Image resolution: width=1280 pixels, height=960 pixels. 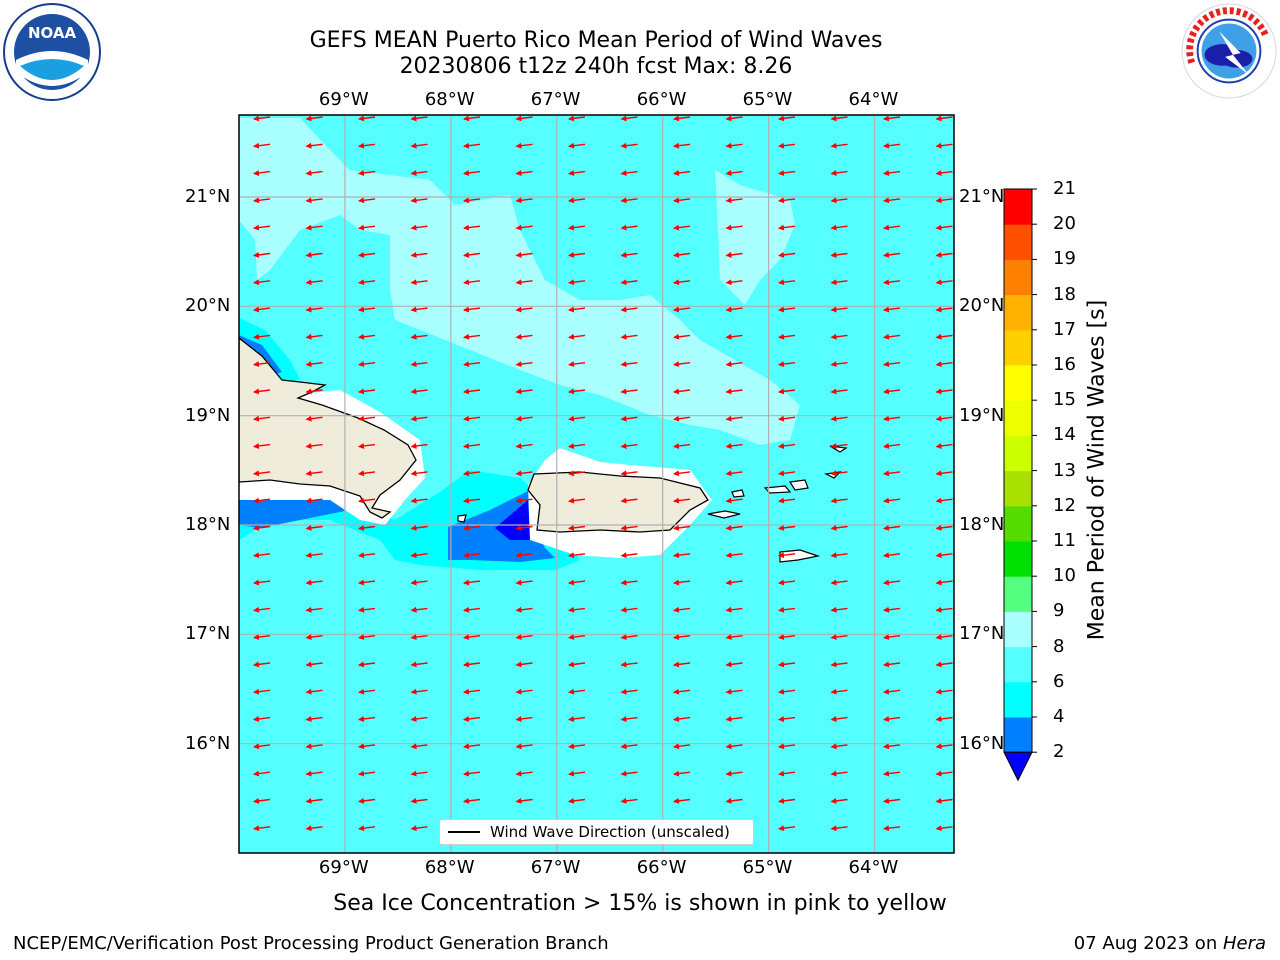 I want to click on colorbar-tick-label: 18, so click(x=1064, y=294).